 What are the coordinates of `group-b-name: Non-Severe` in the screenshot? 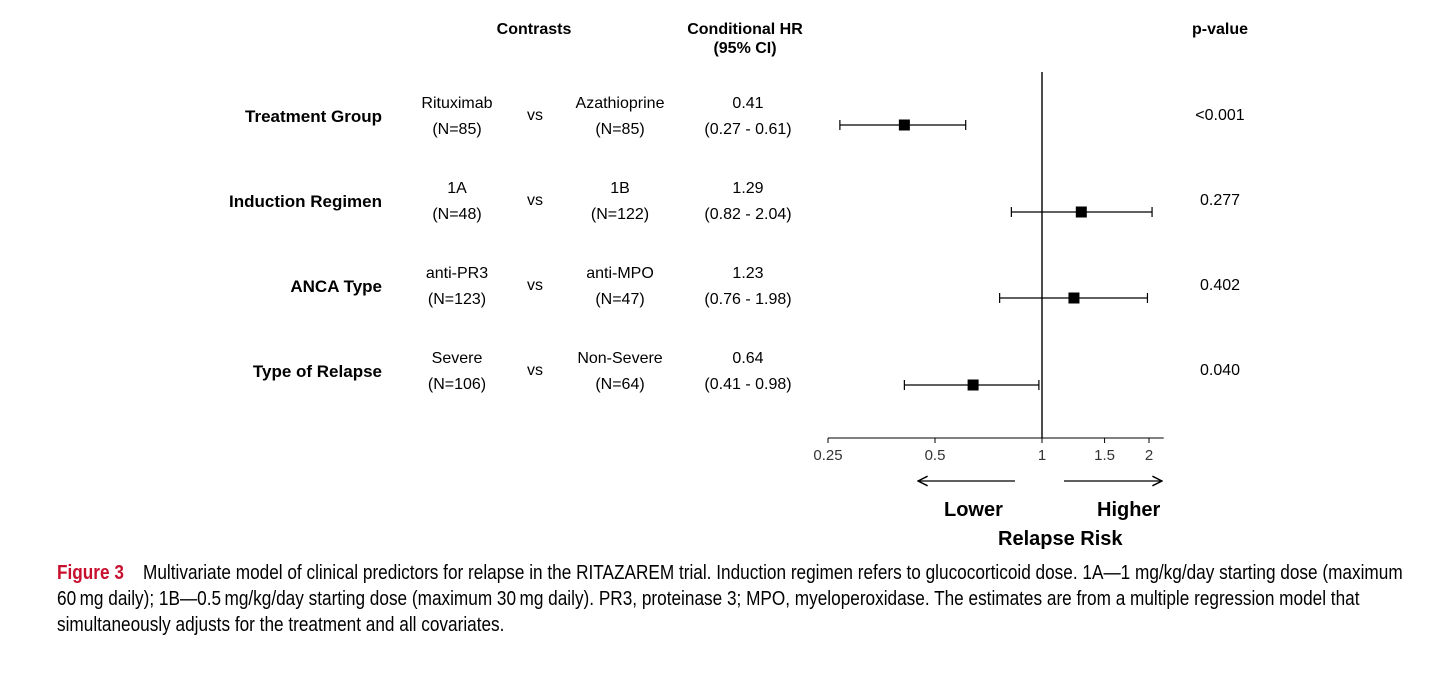 It's located at (620, 358).